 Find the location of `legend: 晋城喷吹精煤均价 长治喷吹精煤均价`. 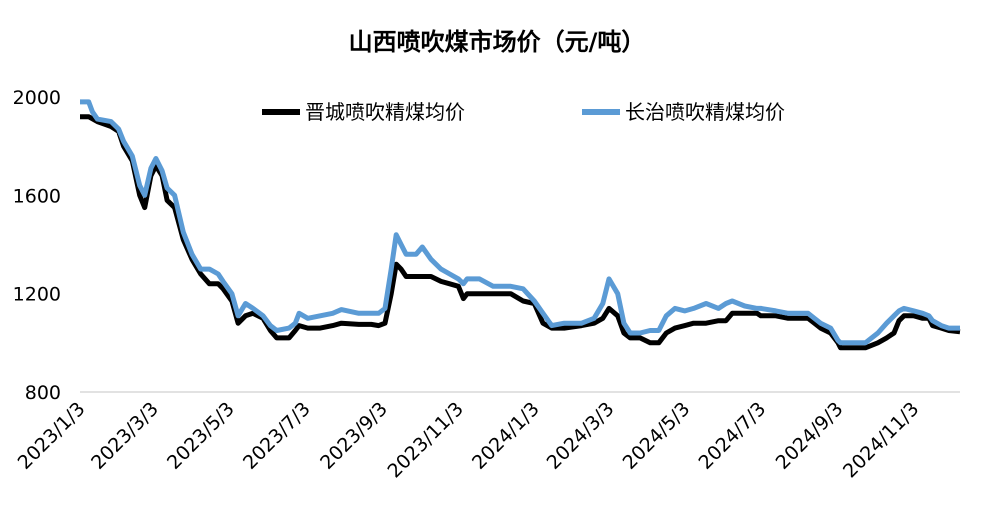

legend: 晋城喷吹精煤均价 长治喷吹精煤均价 is located at coordinates (523, 112).